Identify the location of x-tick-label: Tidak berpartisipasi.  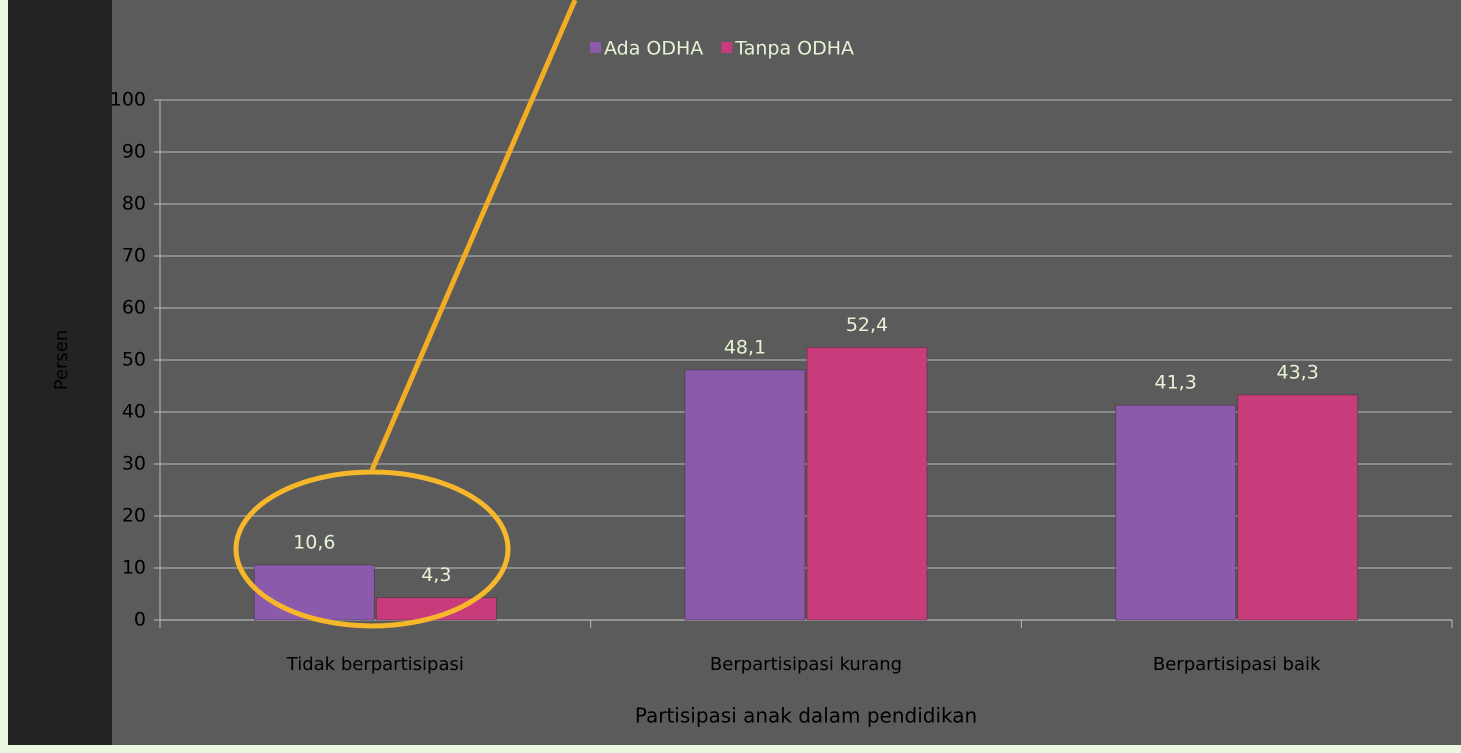
(375, 664).